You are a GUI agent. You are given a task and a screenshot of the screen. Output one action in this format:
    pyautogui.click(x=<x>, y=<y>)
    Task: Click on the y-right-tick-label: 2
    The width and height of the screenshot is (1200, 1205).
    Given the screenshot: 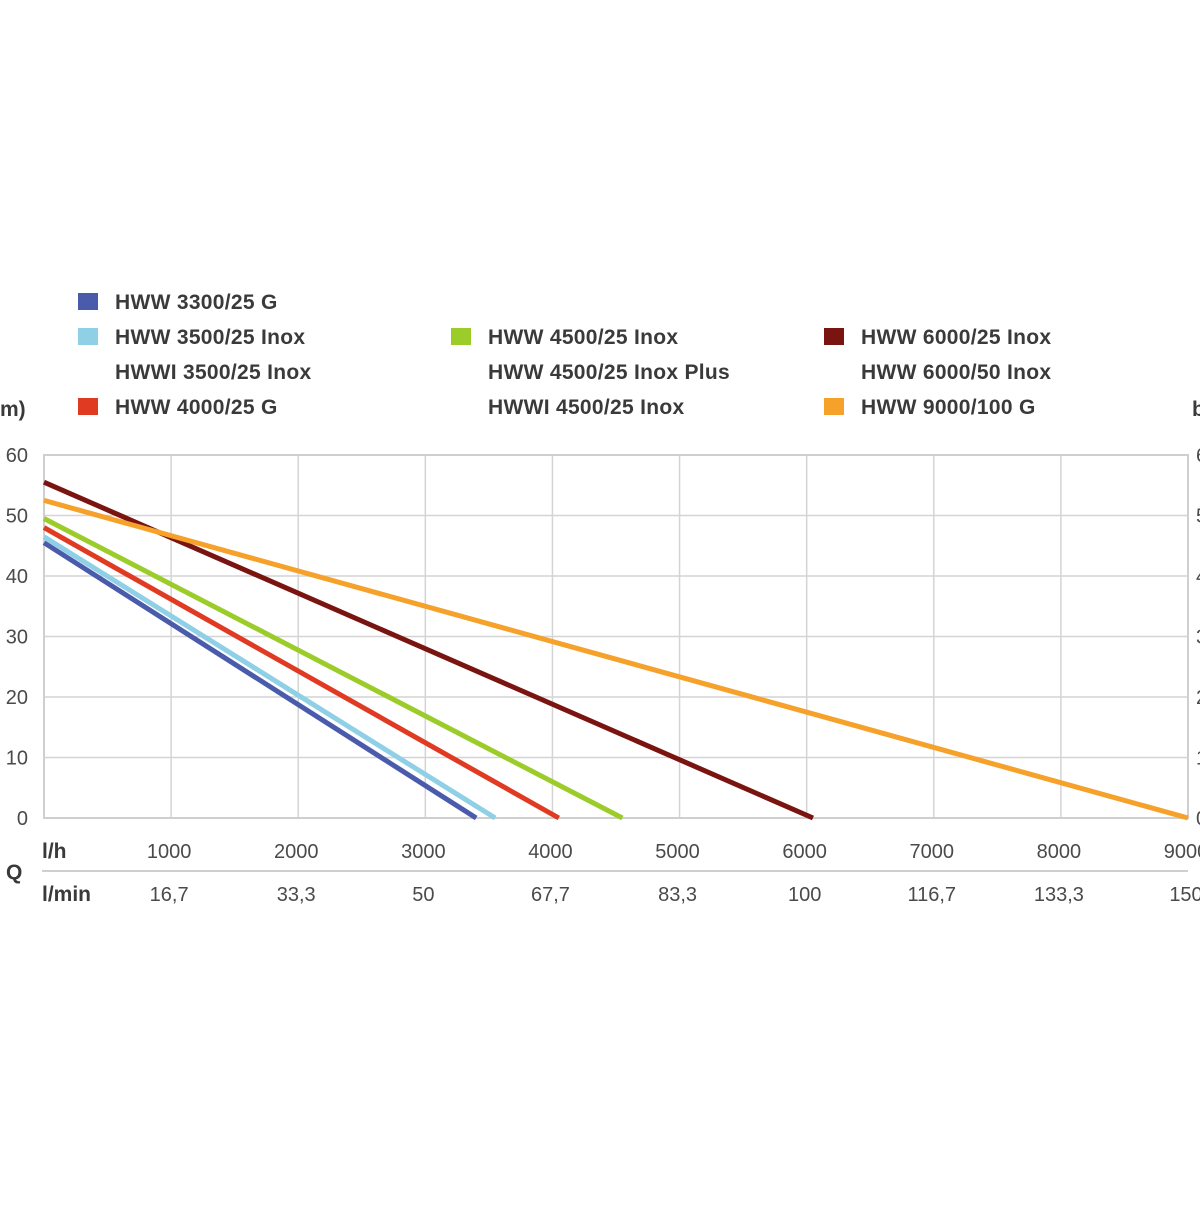 What is the action you would take?
    pyautogui.click(x=1198, y=698)
    